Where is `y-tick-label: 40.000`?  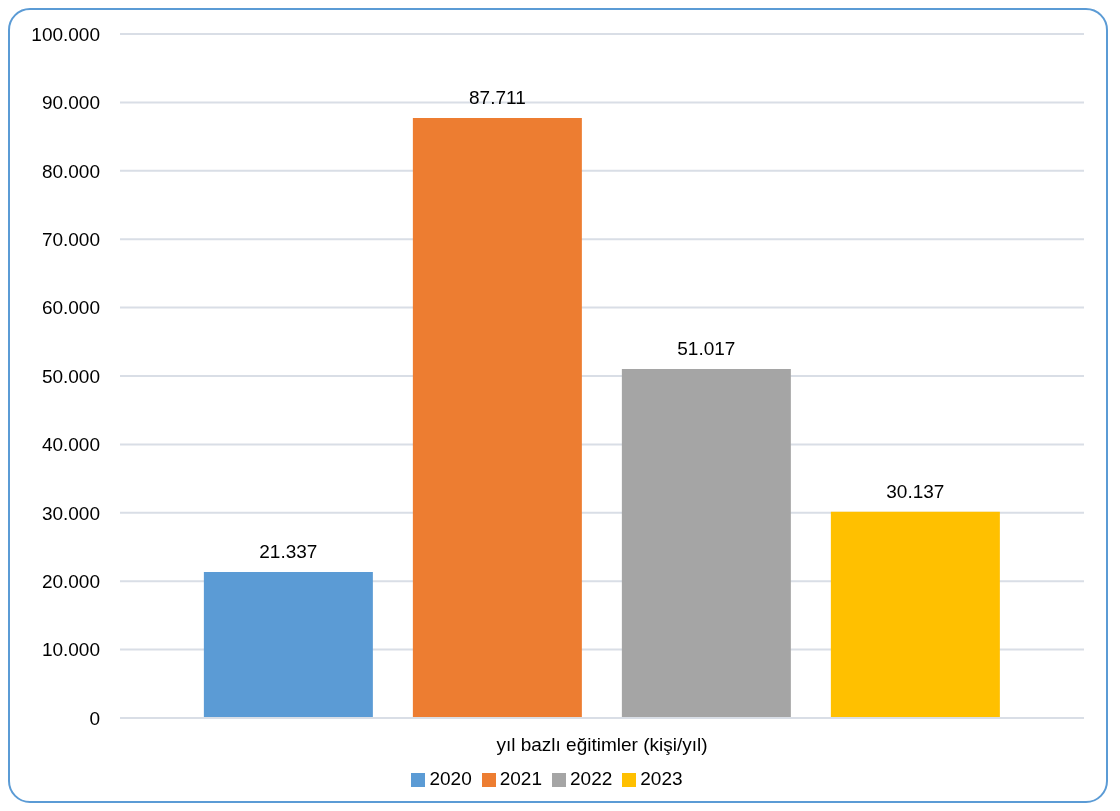
y-tick-label: 40.000 is located at coordinates (70, 445).